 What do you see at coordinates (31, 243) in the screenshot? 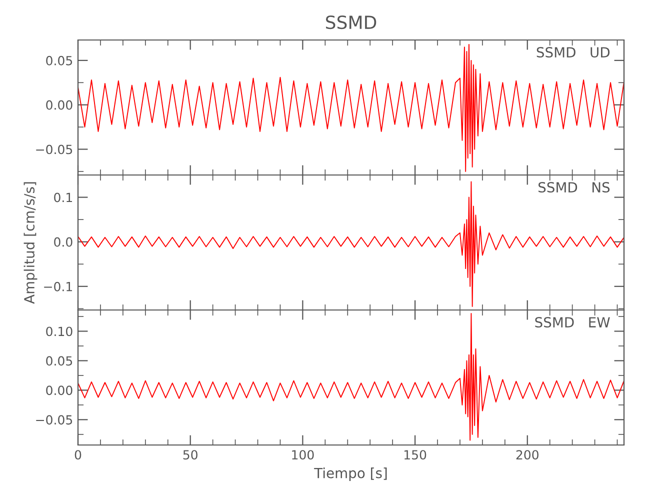
I see `y-axis-title: Amplitud [cm/s/s]` at bounding box center [31, 243].